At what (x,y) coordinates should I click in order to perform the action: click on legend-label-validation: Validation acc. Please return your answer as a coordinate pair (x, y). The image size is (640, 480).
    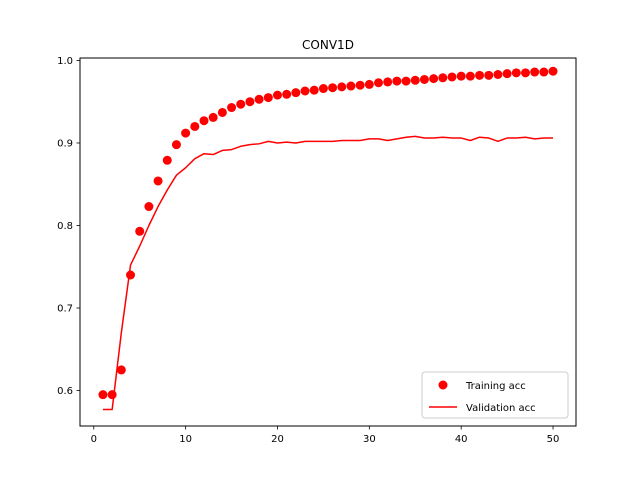
    Looking at the image, I should click on (501, 408).